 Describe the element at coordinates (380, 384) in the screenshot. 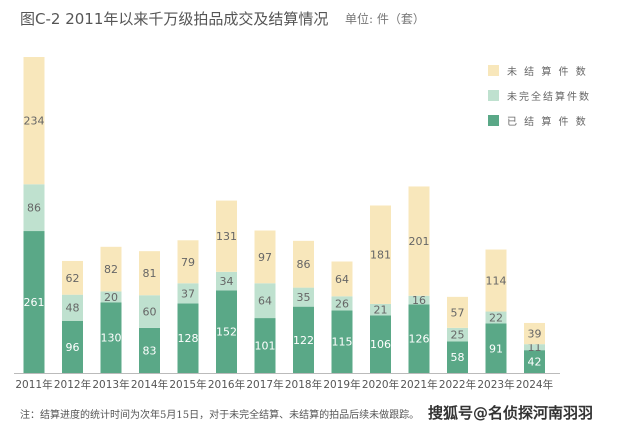

I see `x-tick-label: 2020年` at that location.